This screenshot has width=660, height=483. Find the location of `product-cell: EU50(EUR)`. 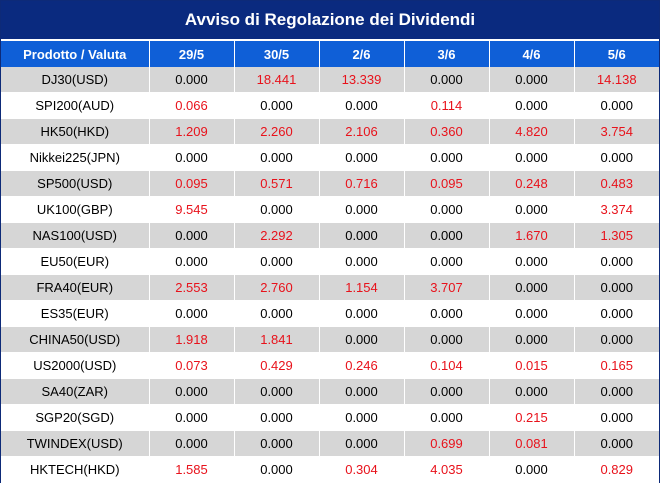

product-cell: EU50(EUR) is located at coordinates (75, 261).